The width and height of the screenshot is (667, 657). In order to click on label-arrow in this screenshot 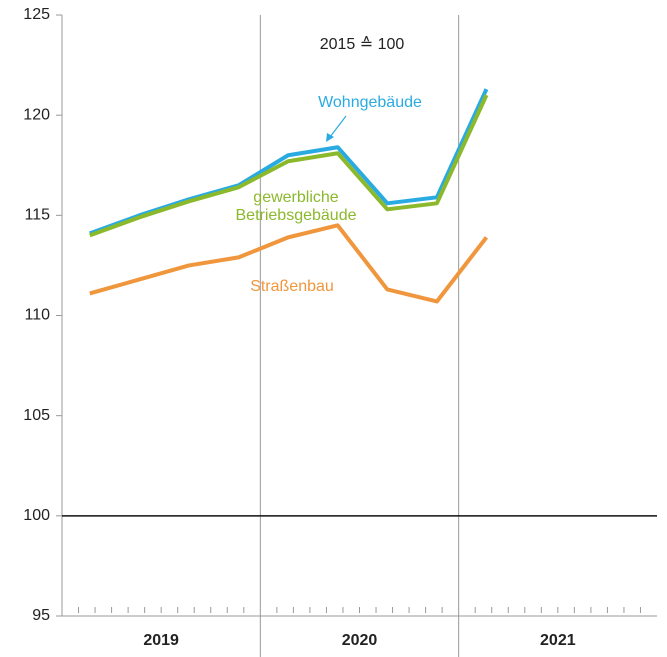, I will do `click(338, 126)`.